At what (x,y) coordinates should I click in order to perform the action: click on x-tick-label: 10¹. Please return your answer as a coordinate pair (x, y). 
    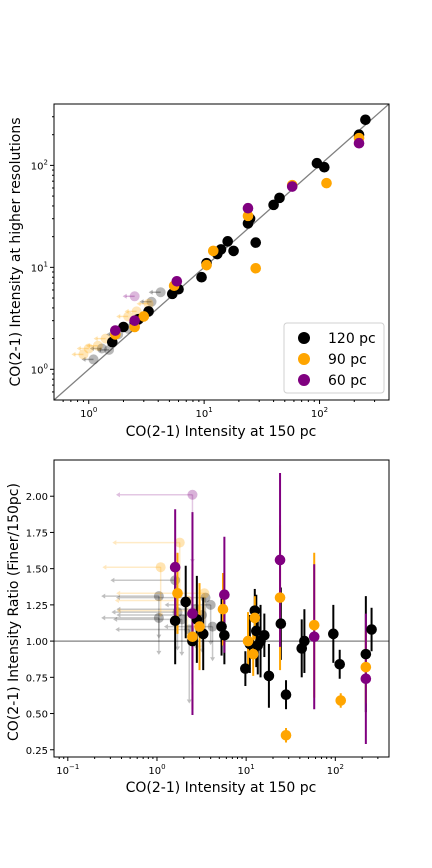
    Looking at the image, I should click on (204, 413).